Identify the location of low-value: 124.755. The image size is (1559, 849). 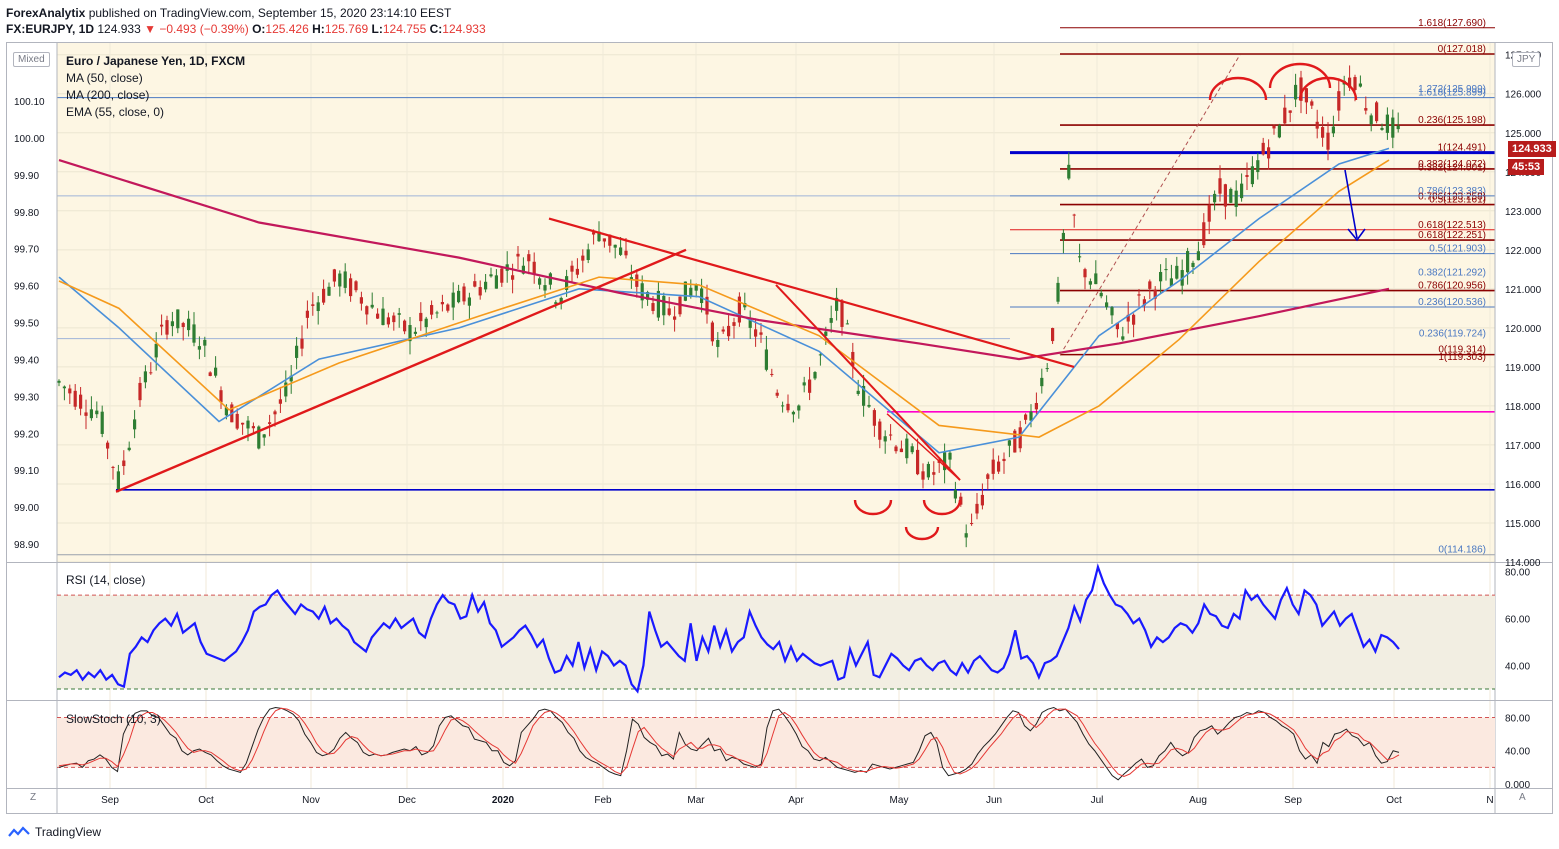
(404, 29).